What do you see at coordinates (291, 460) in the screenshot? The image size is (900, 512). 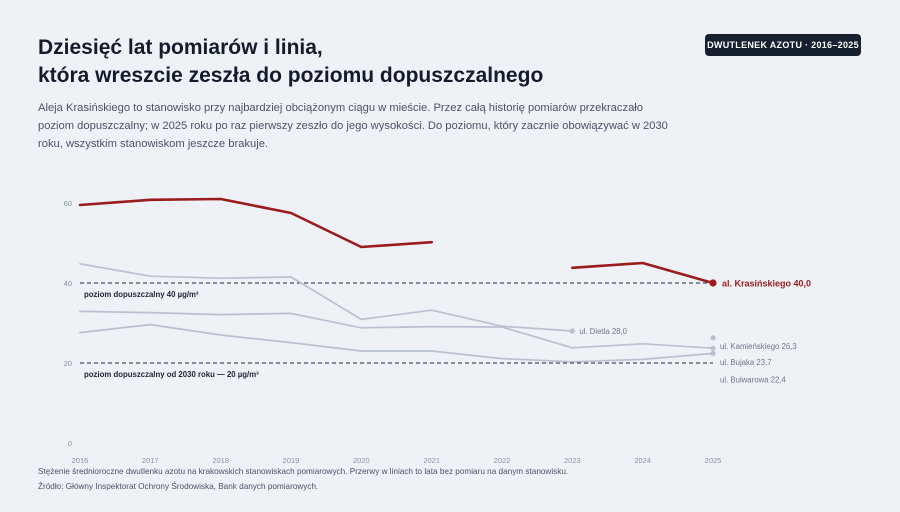 I see `x-tick-label: 2019` at bounding box center [291, 460].